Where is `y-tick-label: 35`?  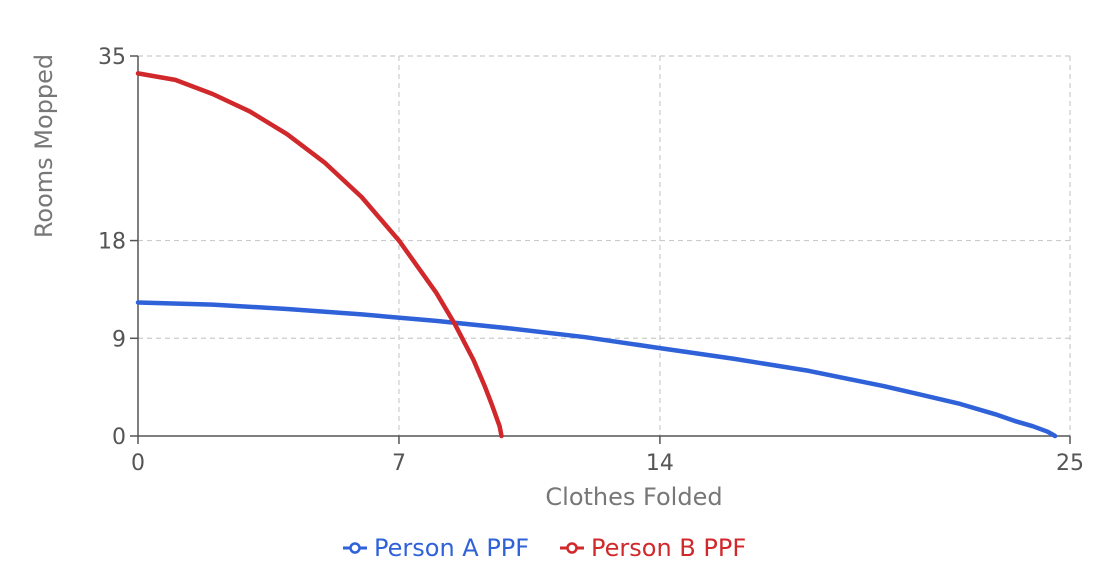 y-tick-label: 35 is located at coordinates (112, 57).